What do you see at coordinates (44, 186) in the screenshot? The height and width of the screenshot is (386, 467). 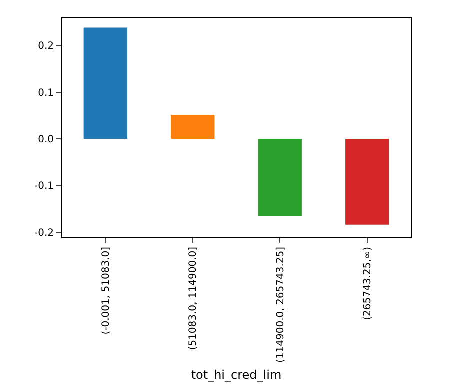 I see `y-tick-label: -0.1` at bounding box center [44, 186].